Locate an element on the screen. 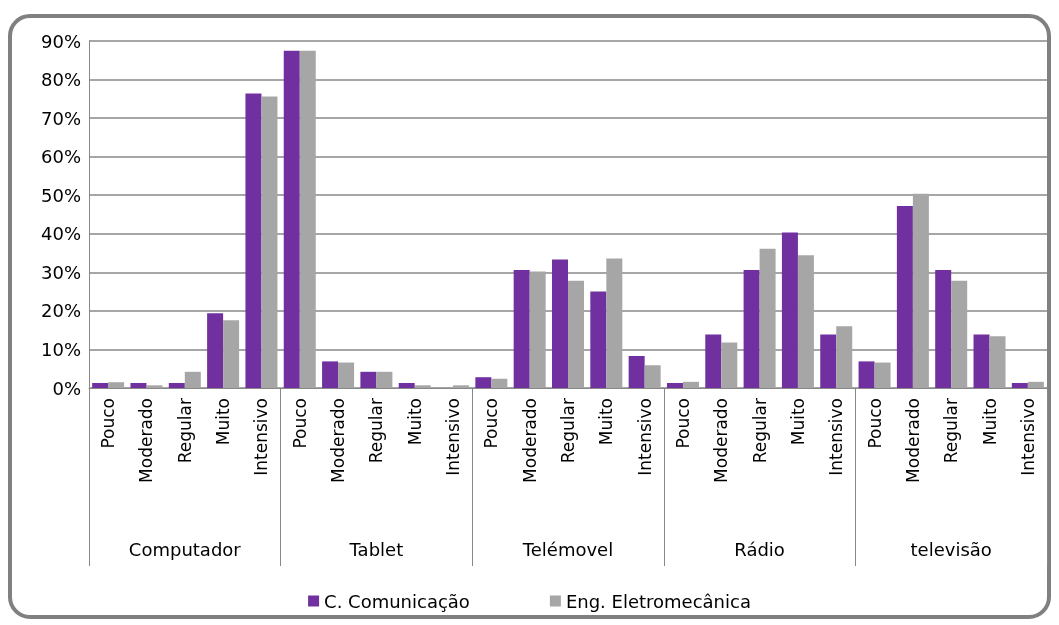  y-tick-label: 10% is located at coordinates (60, 349).